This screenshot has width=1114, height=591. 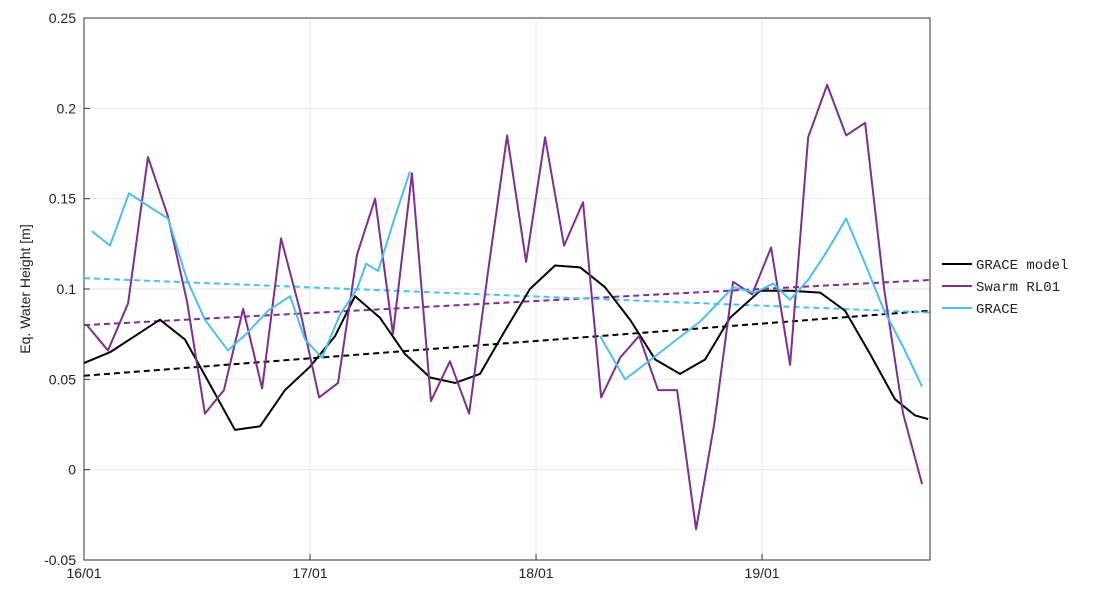 What do you see at coordinates (997, 310) in the screenshot?
I see `legend-label: GRACE` at bounding box center [997, 310].